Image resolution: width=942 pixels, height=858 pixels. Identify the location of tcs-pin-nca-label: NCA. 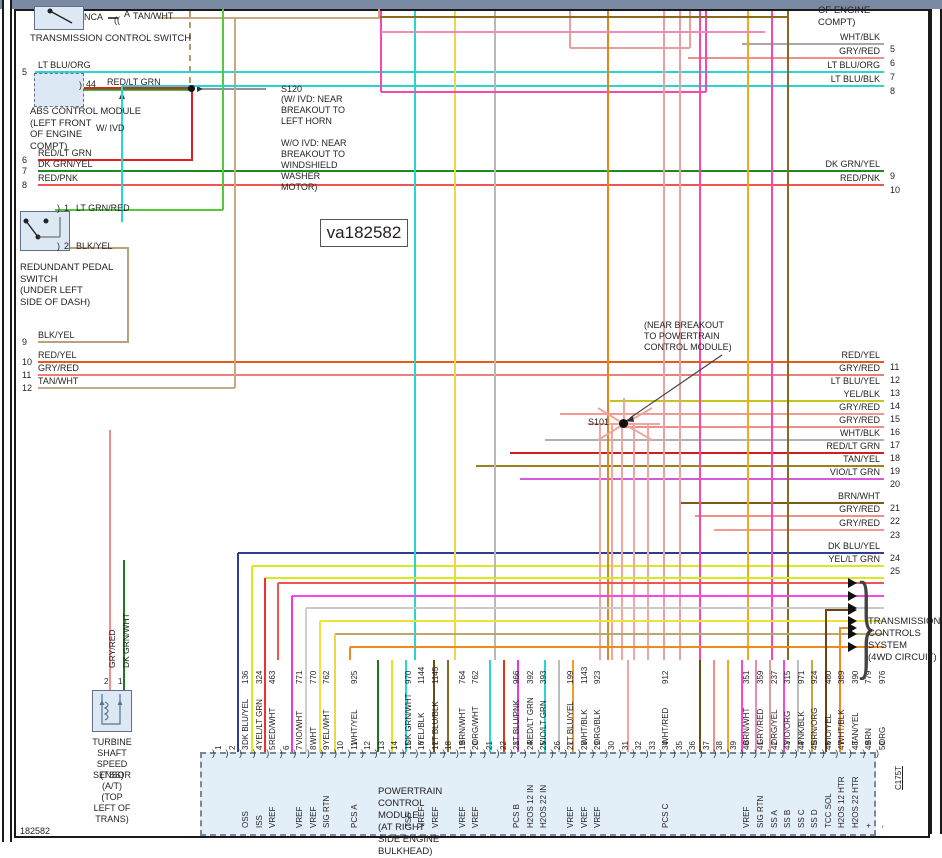
(94, 17).